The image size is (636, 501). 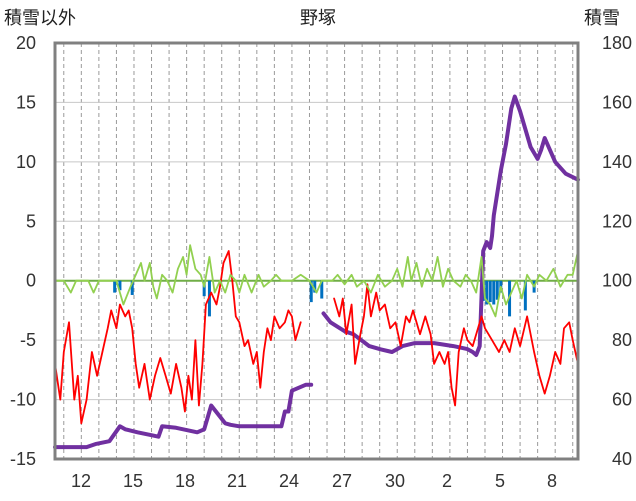 What do you see at coordinates (602, 18) in the screenshot?
I see `y-axis-right-label: 積雪` at bounding box center [602, 18].